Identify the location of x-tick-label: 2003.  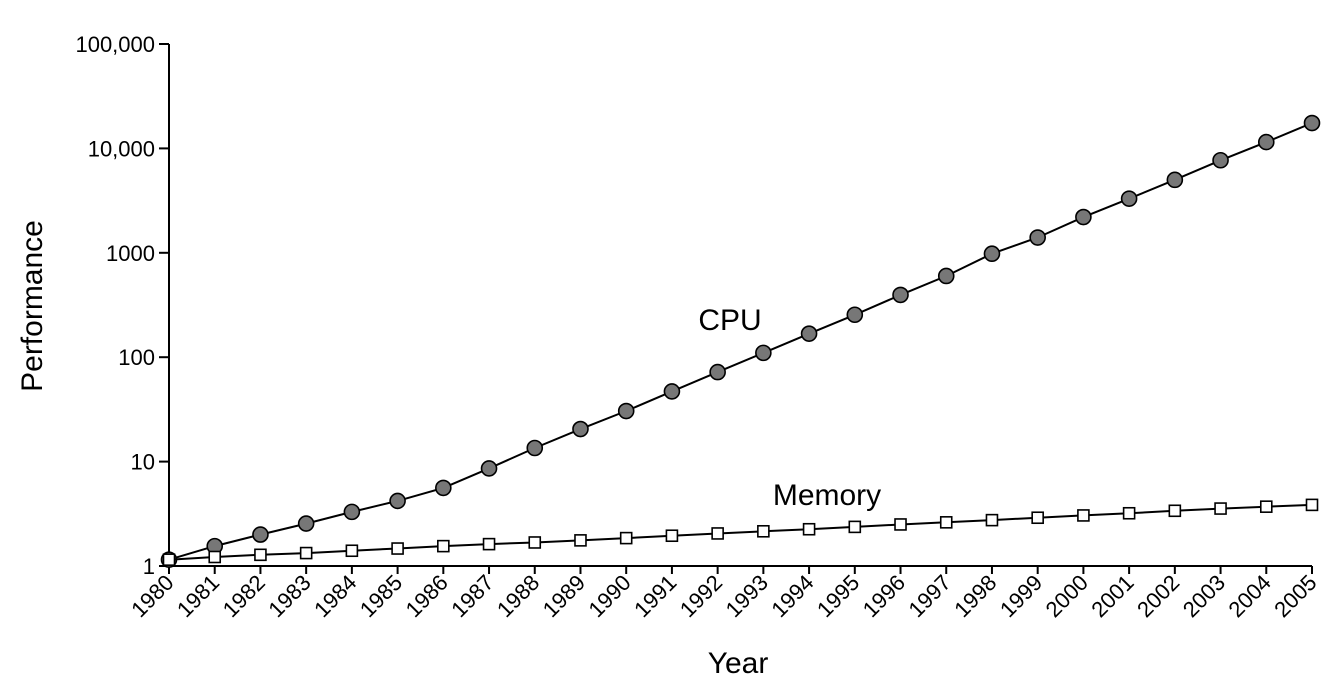
(1204, 596).